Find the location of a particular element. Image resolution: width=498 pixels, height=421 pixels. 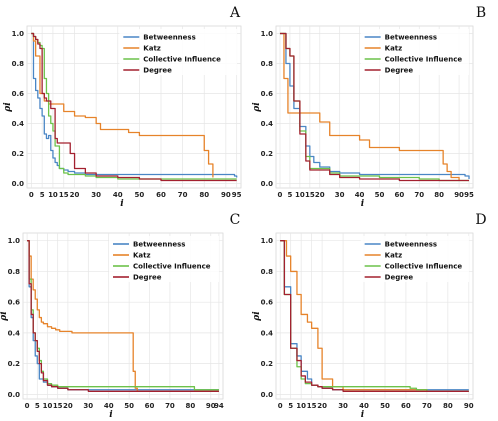

panel-label: D is located at coordinates (480, 220).